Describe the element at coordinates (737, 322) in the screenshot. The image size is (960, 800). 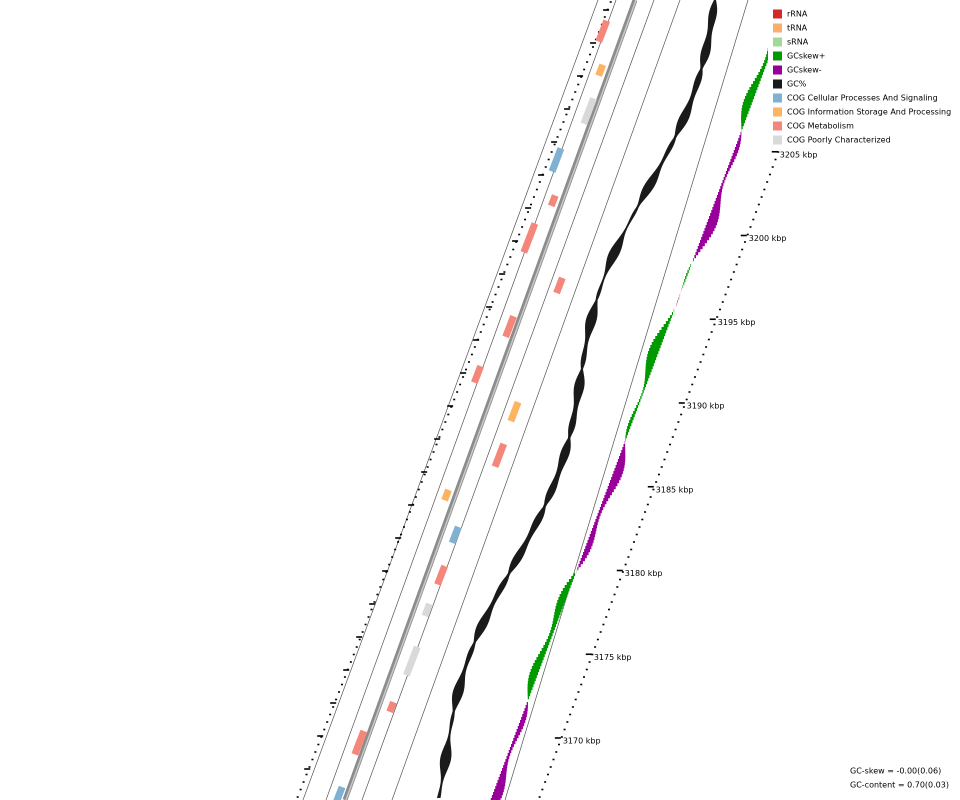
I see `scale-label: 3195 kbp` at that location.